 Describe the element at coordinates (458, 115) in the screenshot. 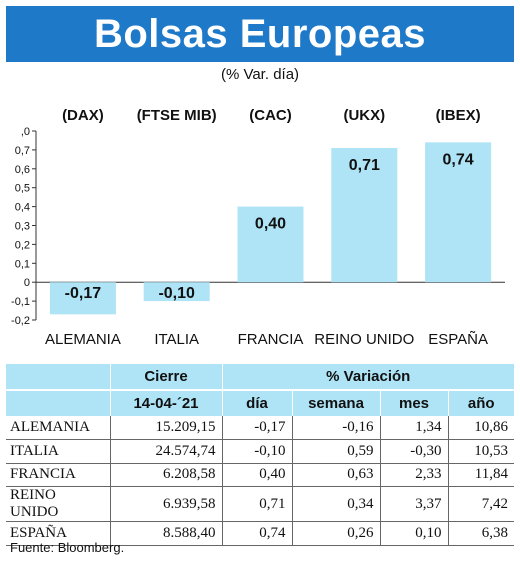

I see `index-label: (IBEX)` at that location.